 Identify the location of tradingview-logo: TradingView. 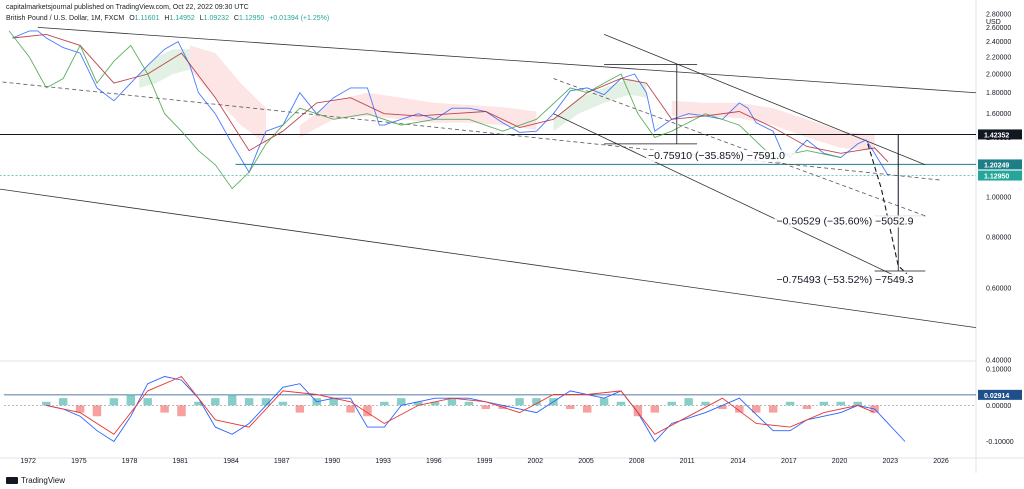
(35, 480).